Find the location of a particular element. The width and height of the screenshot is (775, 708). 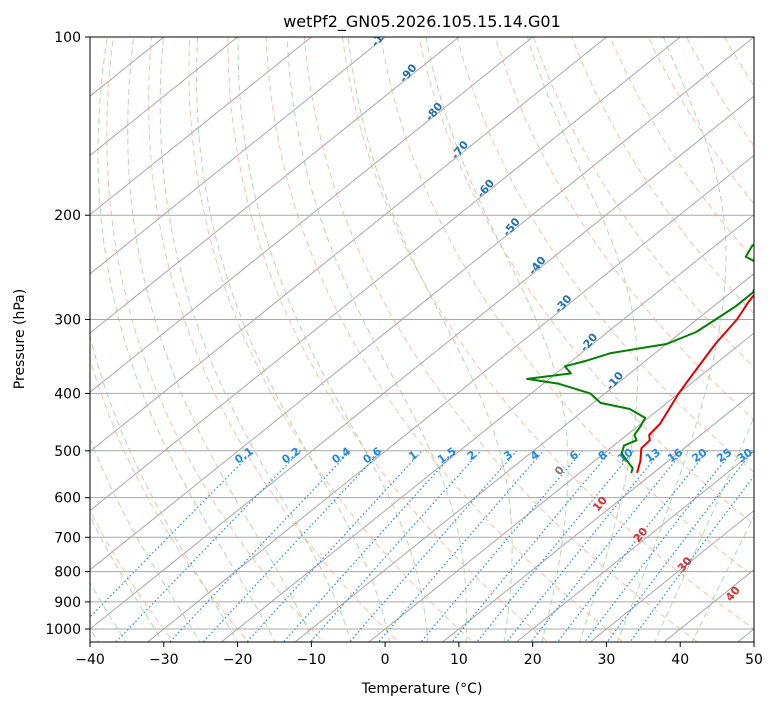

y-tick-label: 700 is located at coordinates (67, 538).